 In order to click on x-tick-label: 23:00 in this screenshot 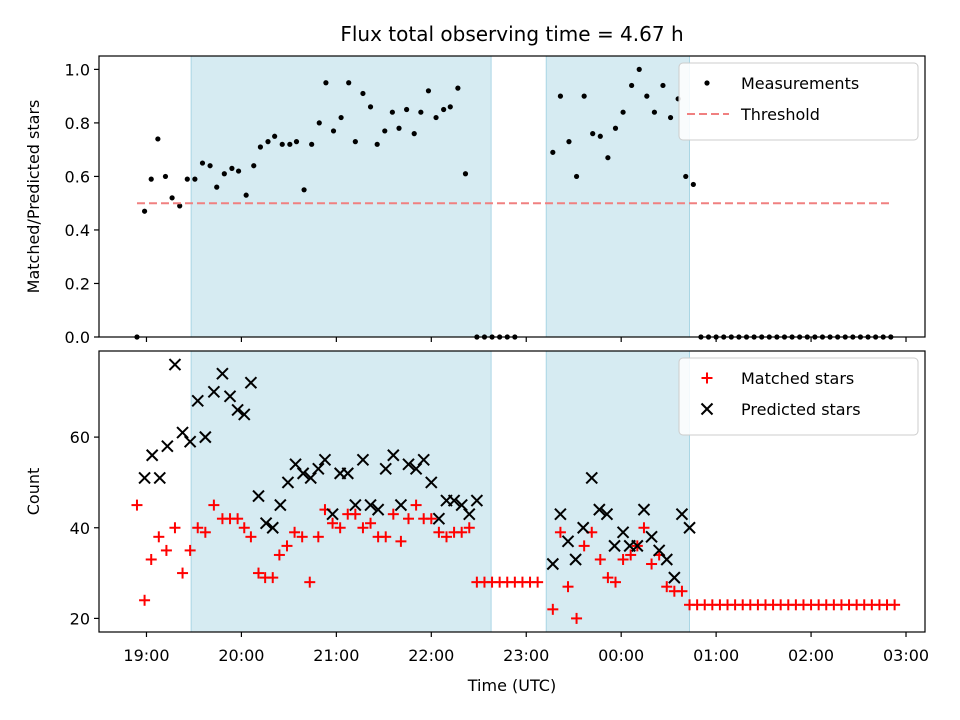, I will do `click(526, 655)`.